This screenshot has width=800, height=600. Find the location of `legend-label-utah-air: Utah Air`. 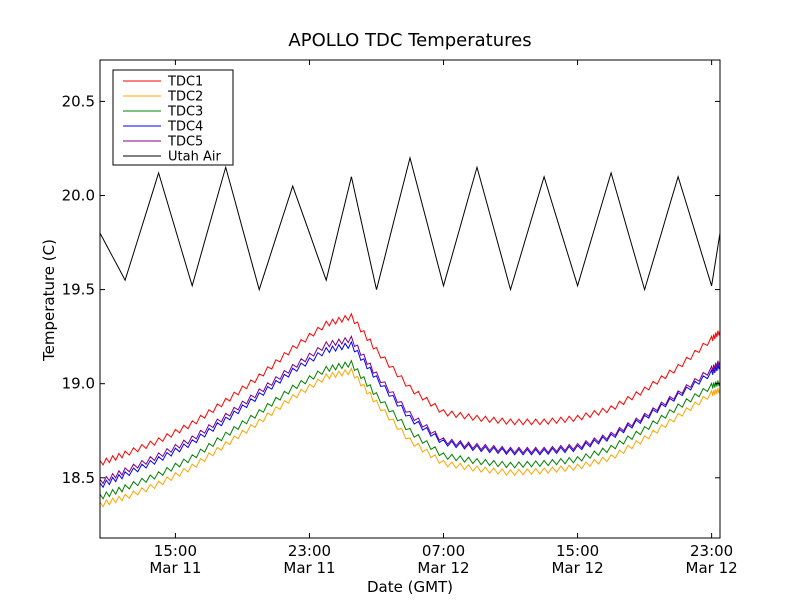

legend-label-utah-air: Utah Air is located at coordinates (194, 157).